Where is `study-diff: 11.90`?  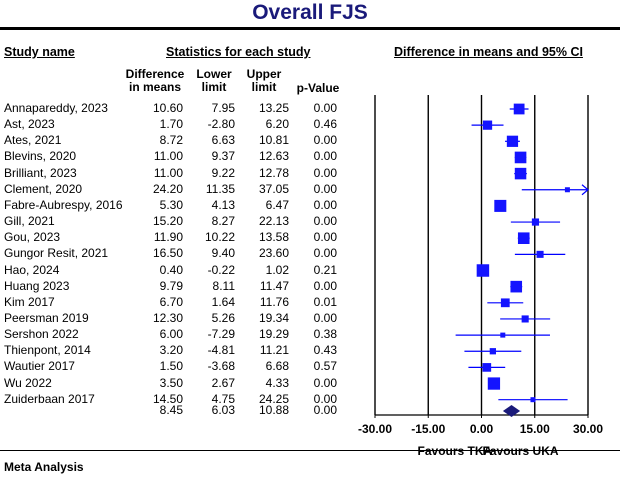
study-diff: 11.90 is located at coordinates (168, 237).